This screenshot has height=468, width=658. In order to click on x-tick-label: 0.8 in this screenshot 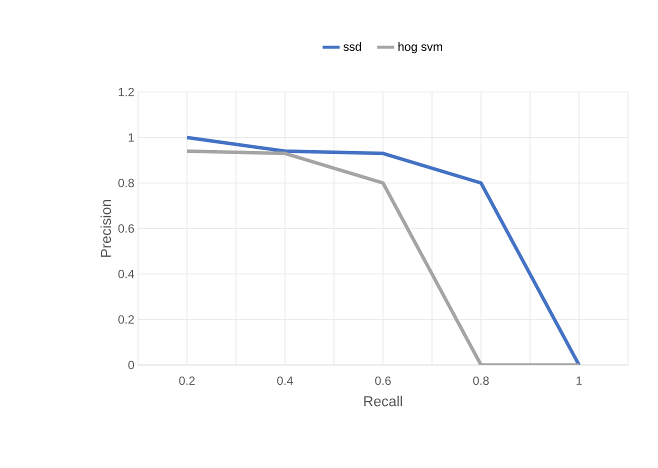, I will do `click(481, 380)`.